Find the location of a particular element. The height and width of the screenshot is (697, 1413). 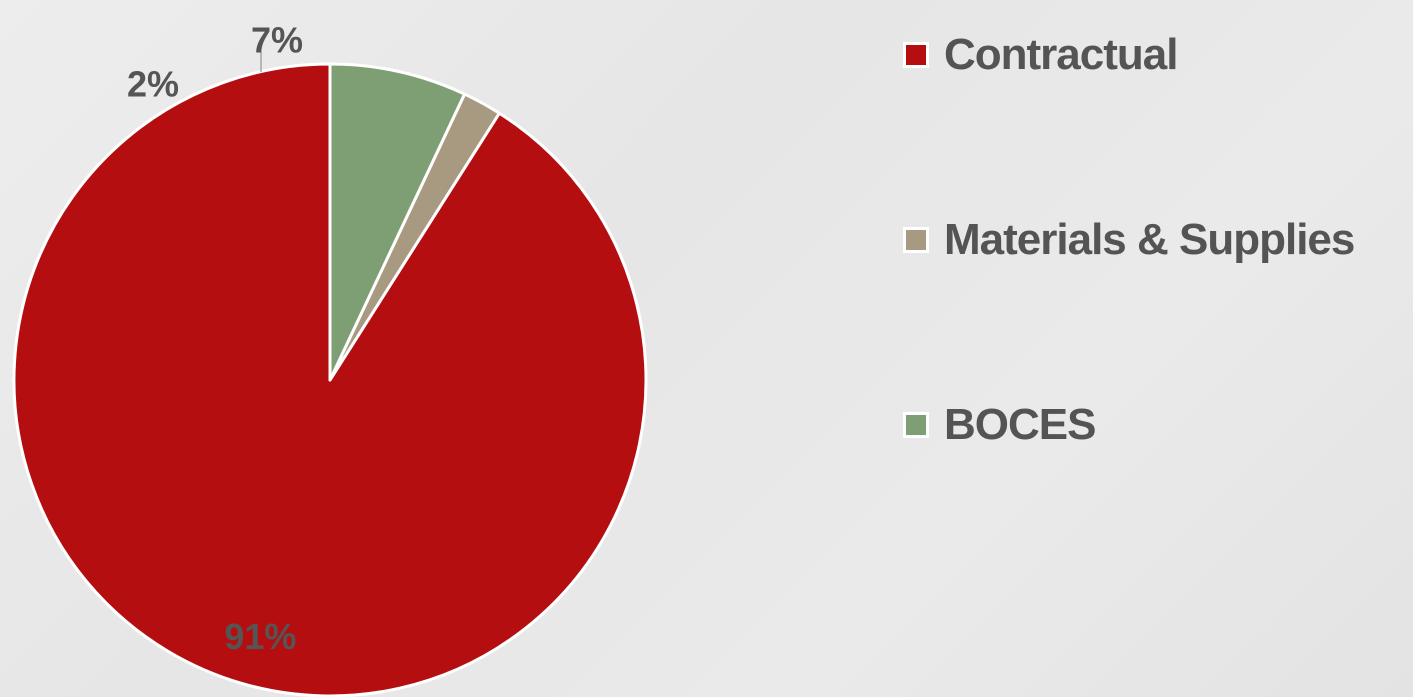

legend-label-boces: BOCES is located at coordinates (1020, 424).